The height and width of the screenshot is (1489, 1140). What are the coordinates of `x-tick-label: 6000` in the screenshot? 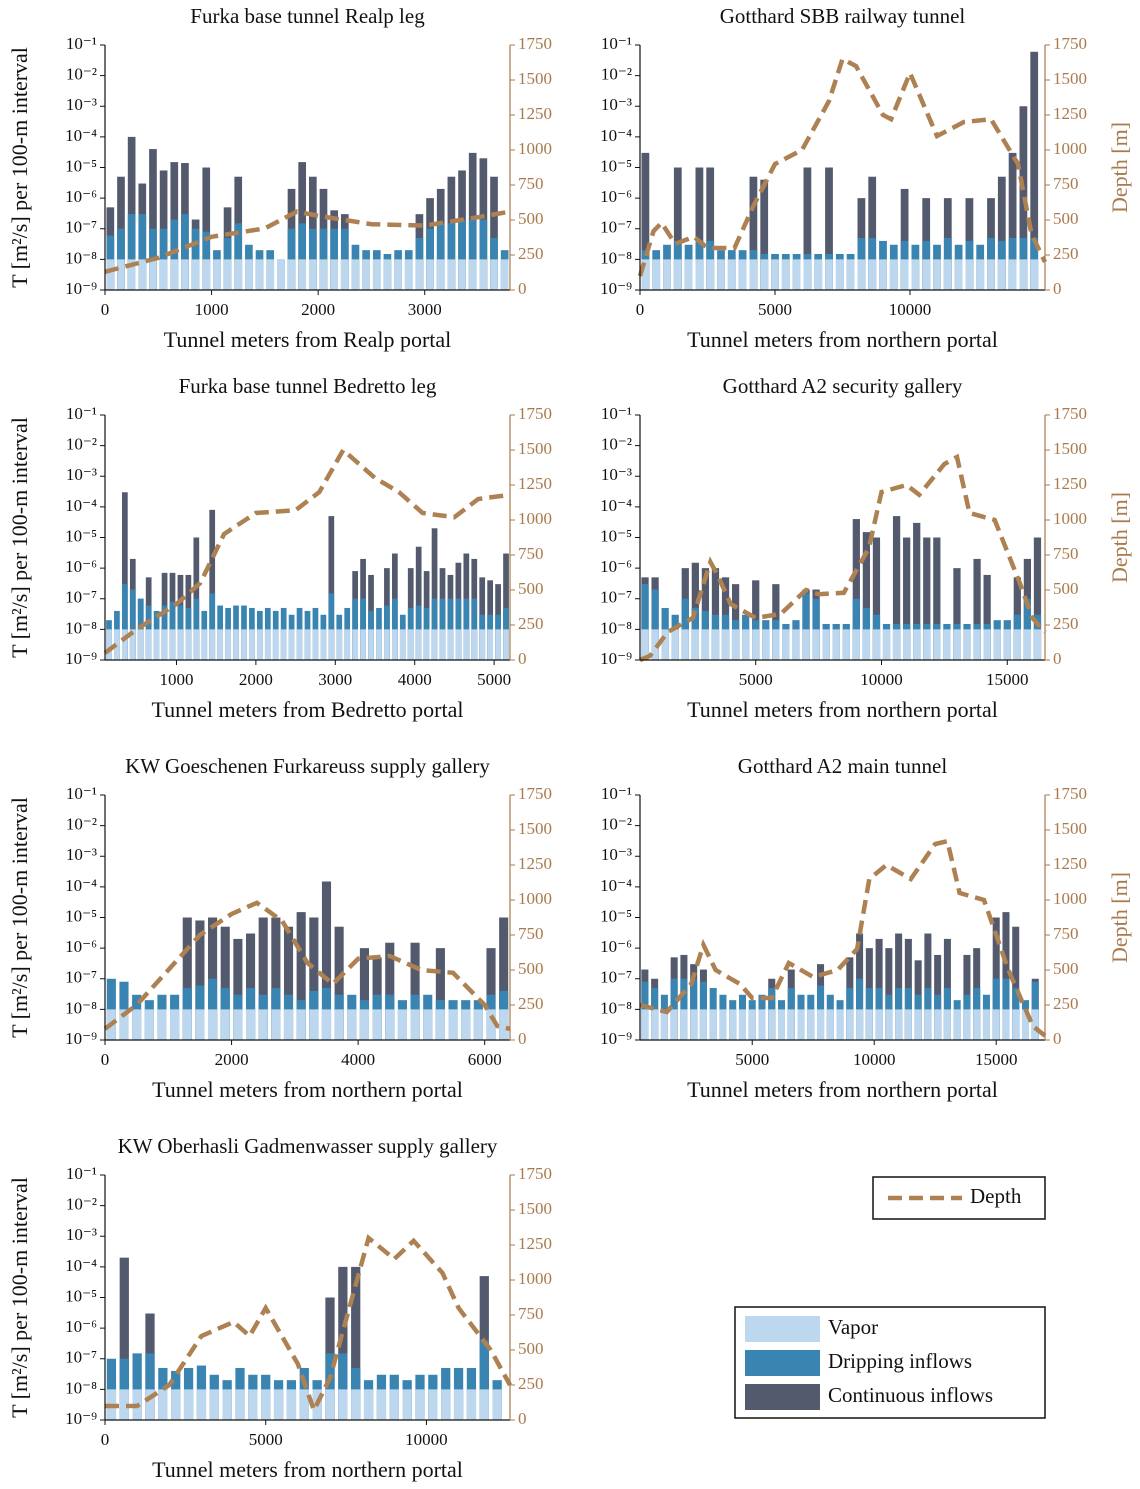 It's located at (485, 1059).